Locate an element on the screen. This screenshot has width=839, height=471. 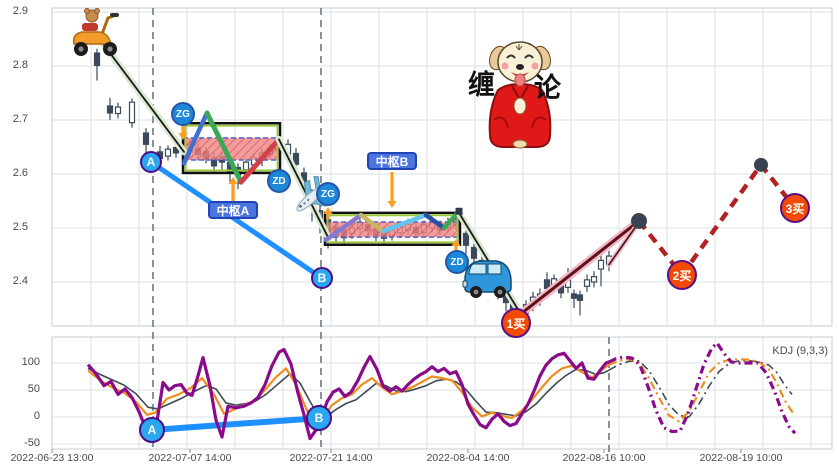
zg-b-badge: ZG is located at coordinates (328, 194).